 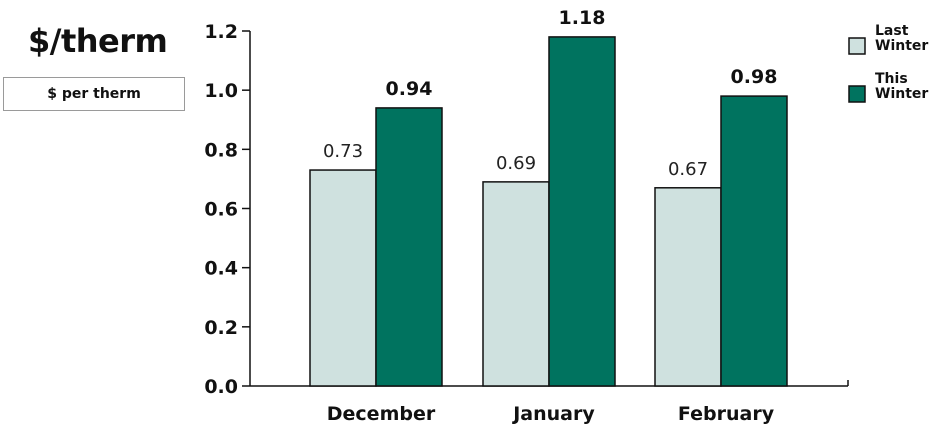 What do you see at coordinates (221, 210) in the screenshot?
I see `y-tick-label: 0.6` at bounding box center [221, 210].